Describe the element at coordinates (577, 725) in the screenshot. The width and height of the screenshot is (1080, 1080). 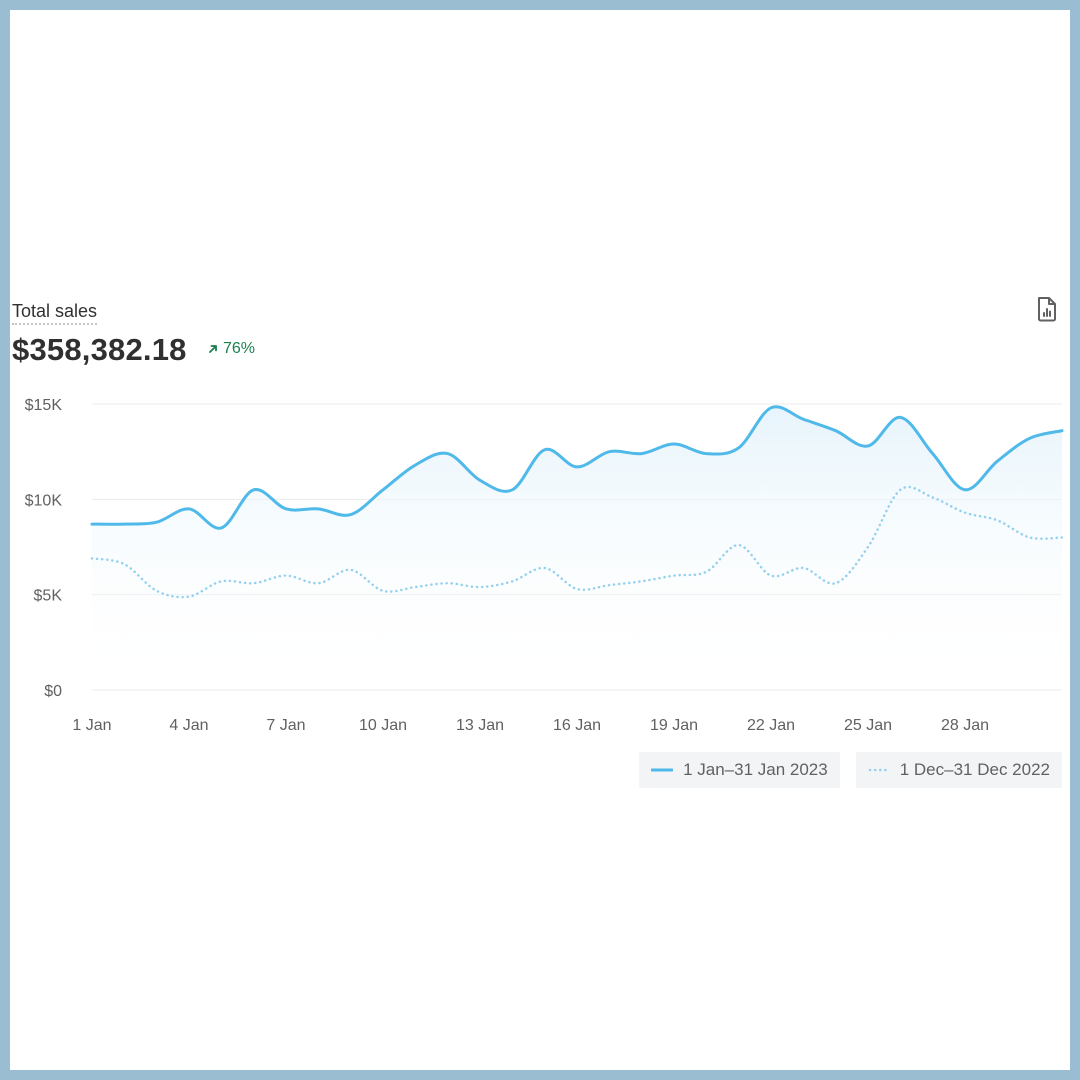
I see `x-tick-label: 16 Jan` at that location.